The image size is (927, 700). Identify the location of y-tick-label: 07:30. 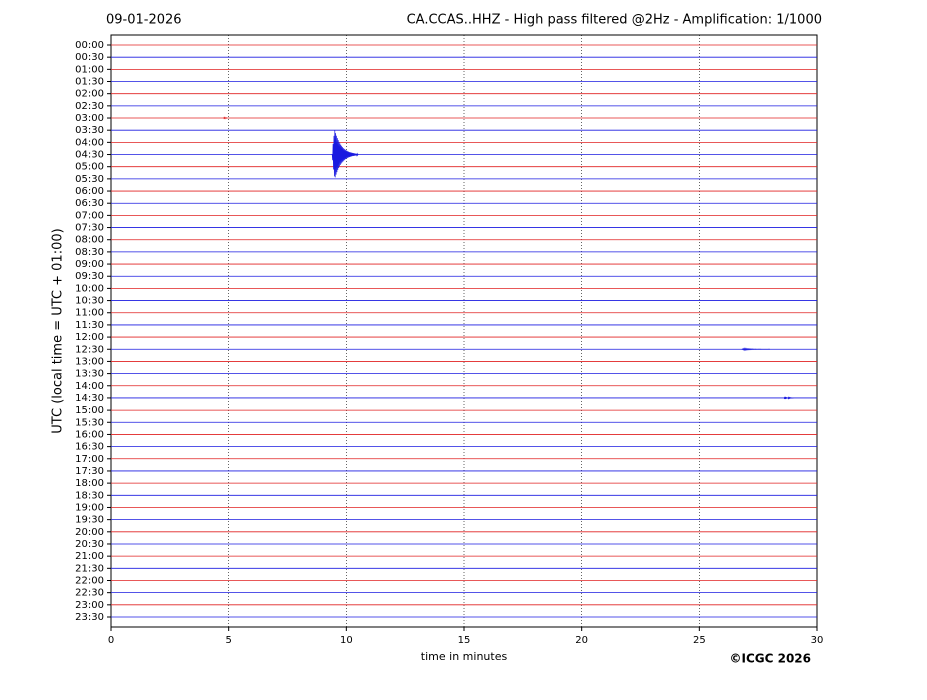
(89, 228).